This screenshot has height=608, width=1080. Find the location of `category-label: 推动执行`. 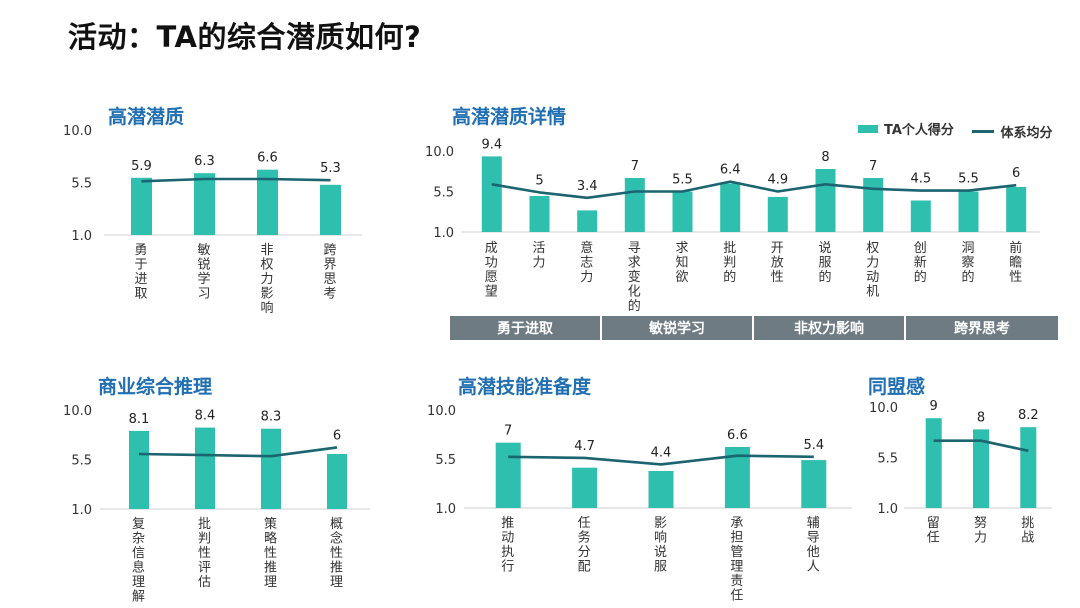

category-label: 推动执行 is located at coordinates (507, 545).